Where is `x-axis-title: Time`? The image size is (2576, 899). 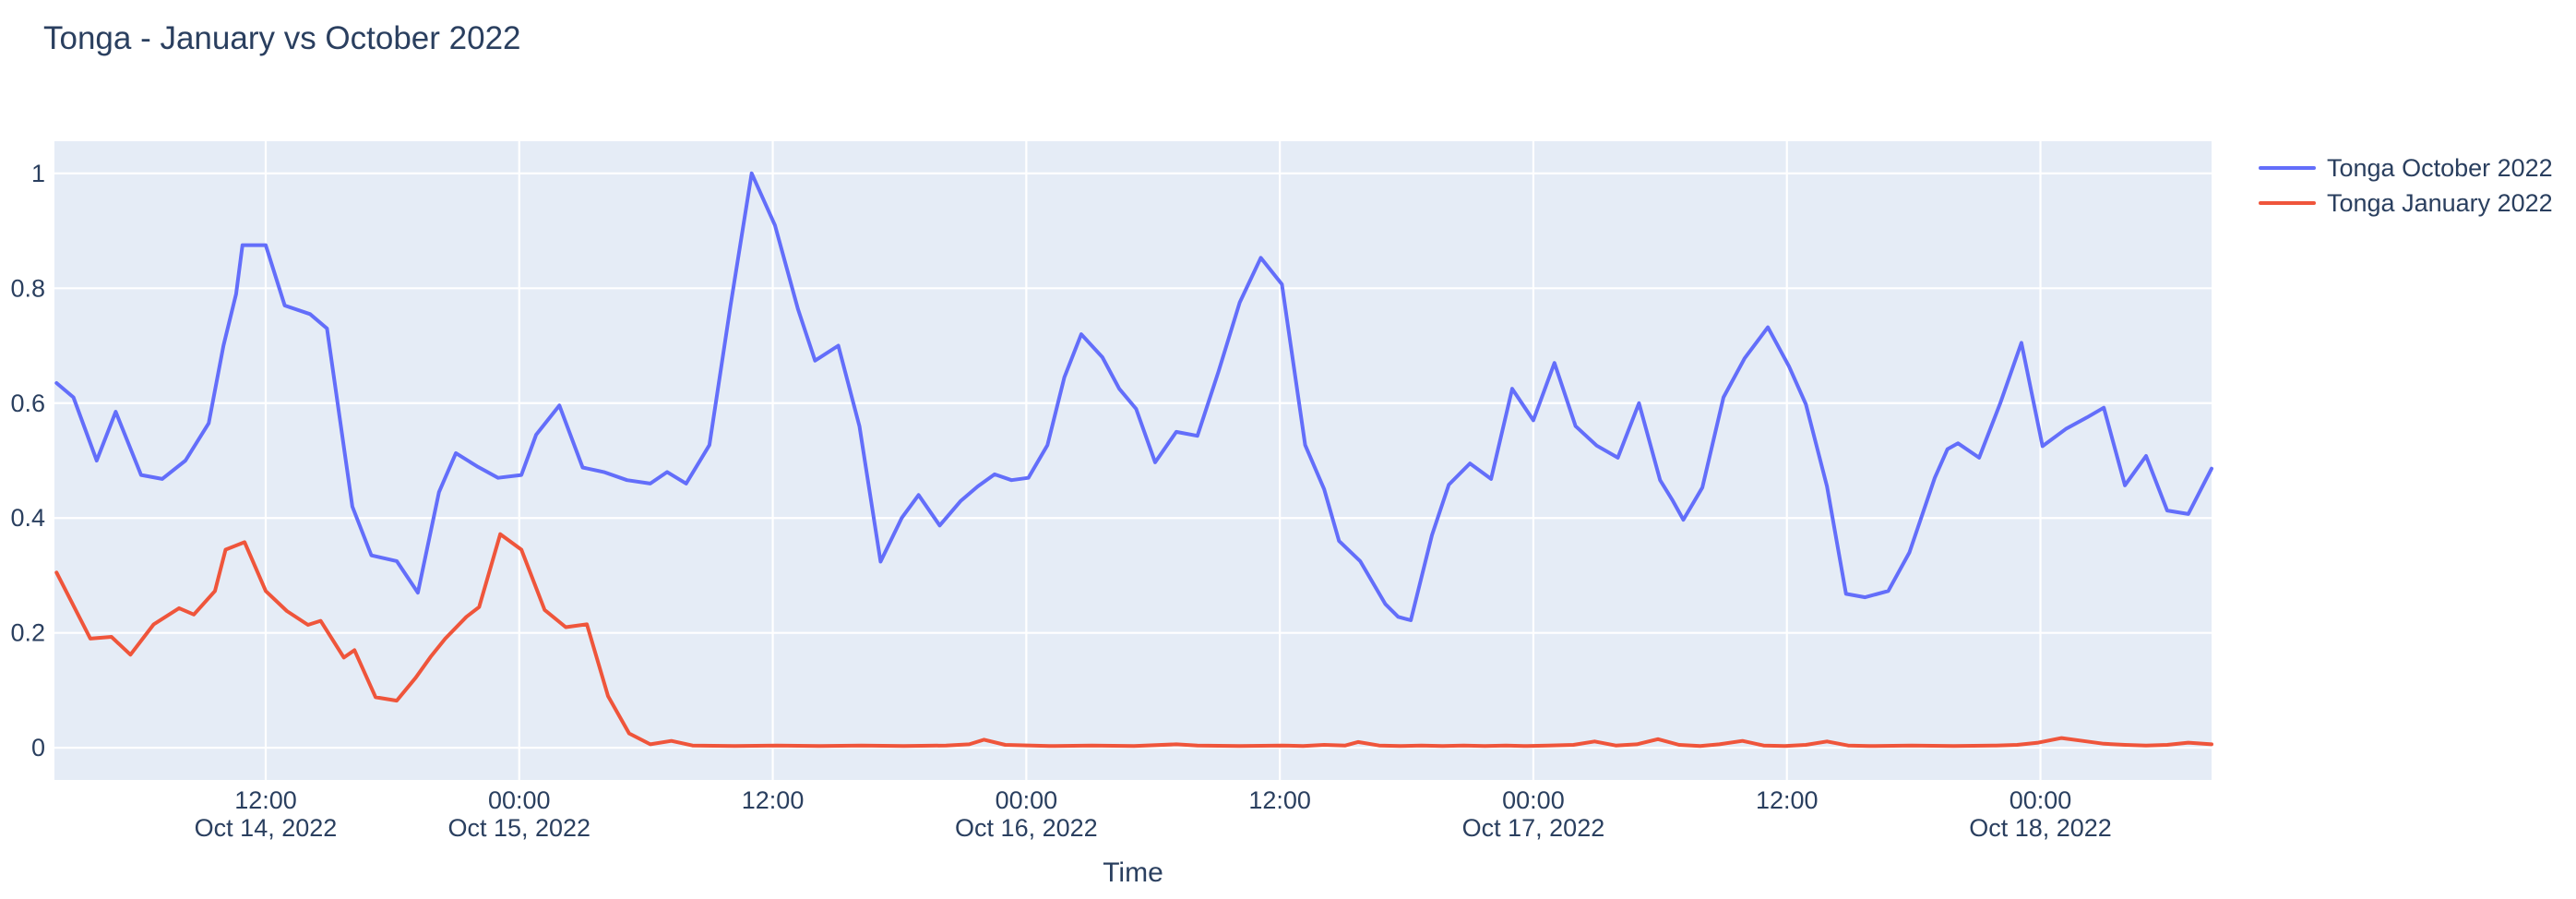
x-axis-title: Time is located at coordinates (1133, 872).